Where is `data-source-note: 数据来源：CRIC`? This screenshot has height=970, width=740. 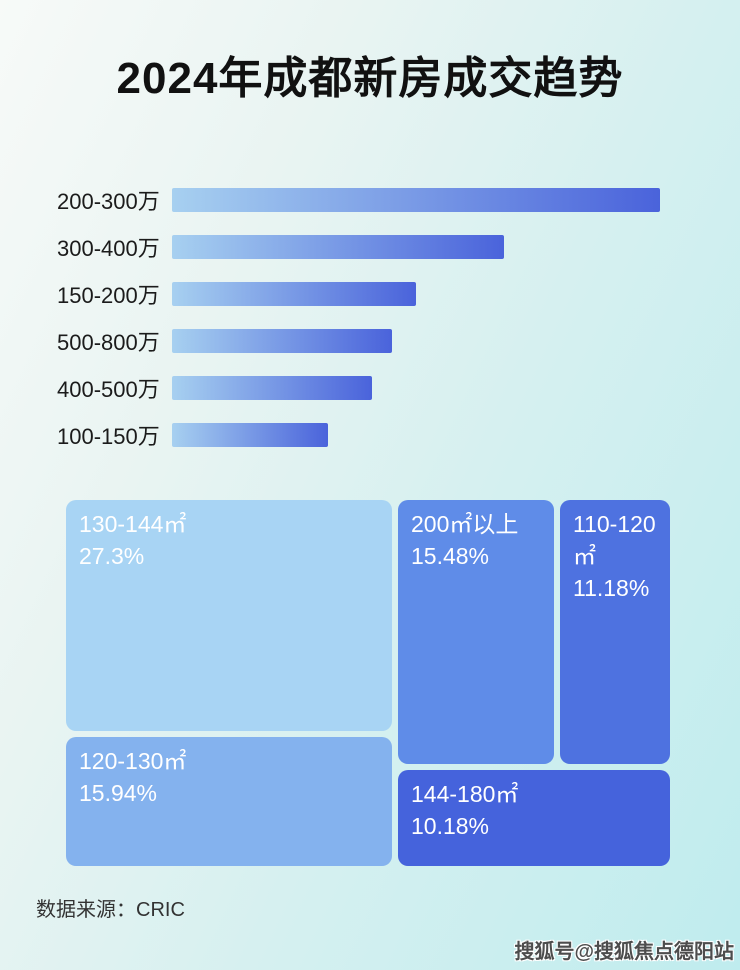 data-source-note: 数据来源：CRIC is located at coordinates (110, 910).